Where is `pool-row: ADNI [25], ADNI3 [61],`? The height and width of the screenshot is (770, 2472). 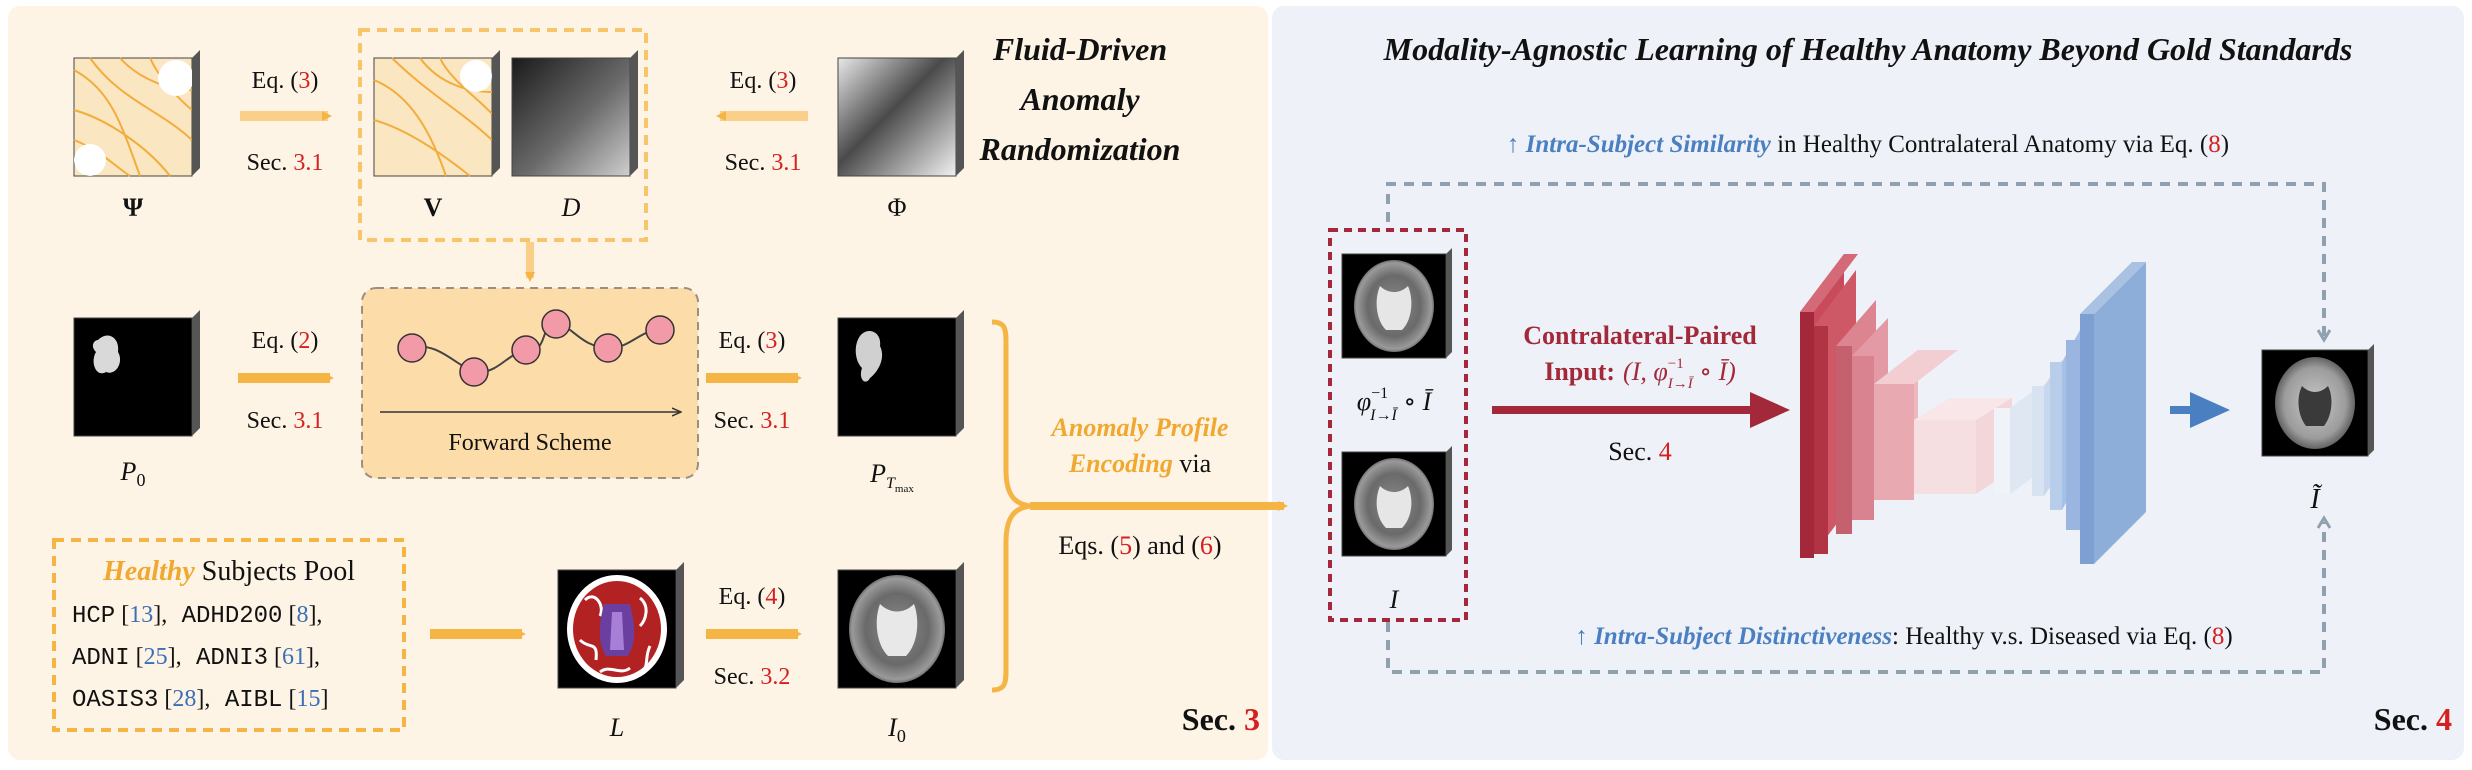 pool-row: ADNI [25], ADNI3 [61], is located at coordinates (196, 658).